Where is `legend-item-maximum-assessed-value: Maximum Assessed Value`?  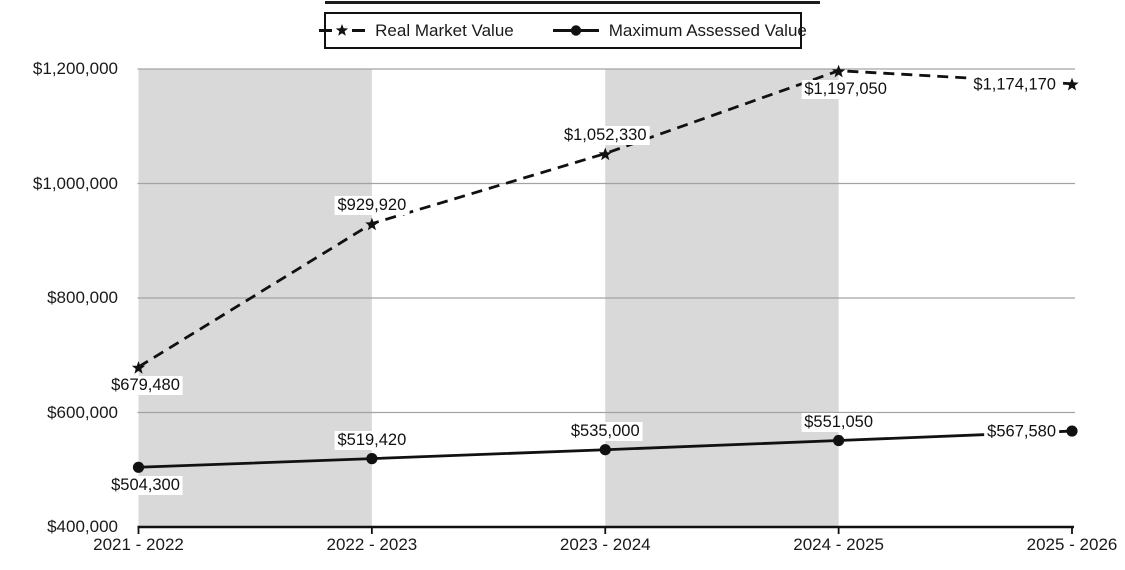 legend-item-maximum-assessed-value: Maximum Assessed Value is located at coordinates (679, 31).